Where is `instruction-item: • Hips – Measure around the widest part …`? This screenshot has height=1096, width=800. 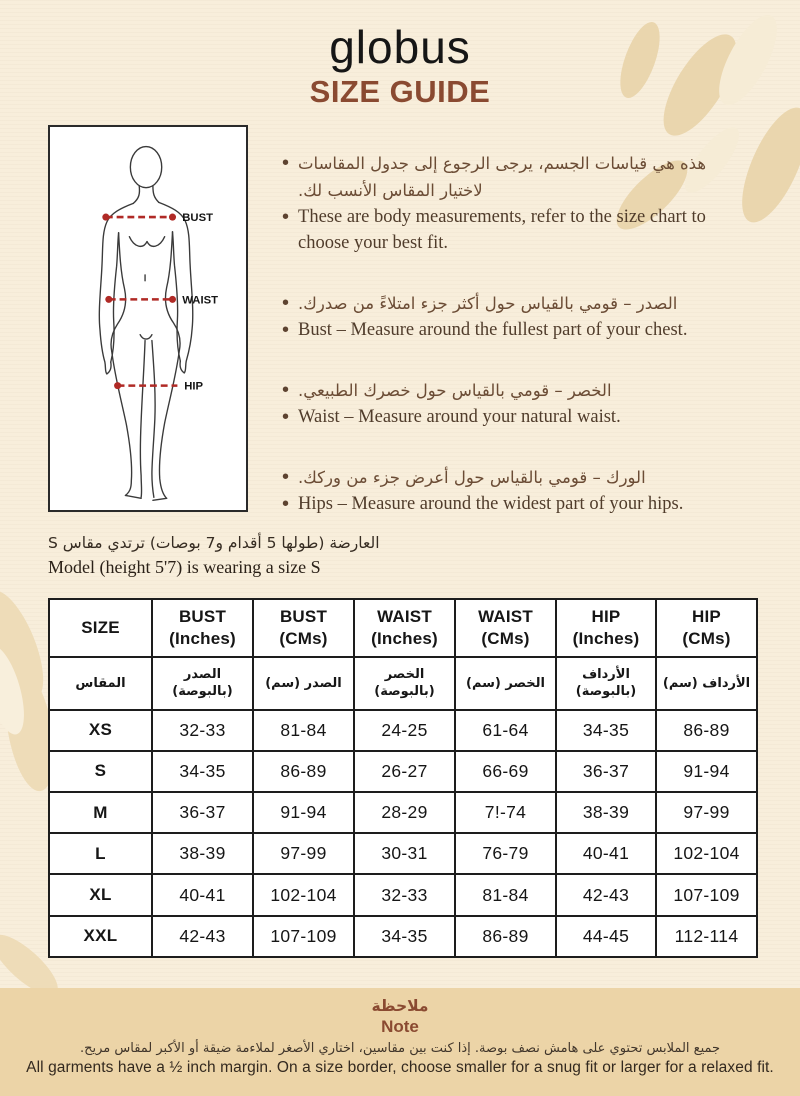 instruction-item: • Hips – Measure around the widest part … is located at coordinates (505, 504).